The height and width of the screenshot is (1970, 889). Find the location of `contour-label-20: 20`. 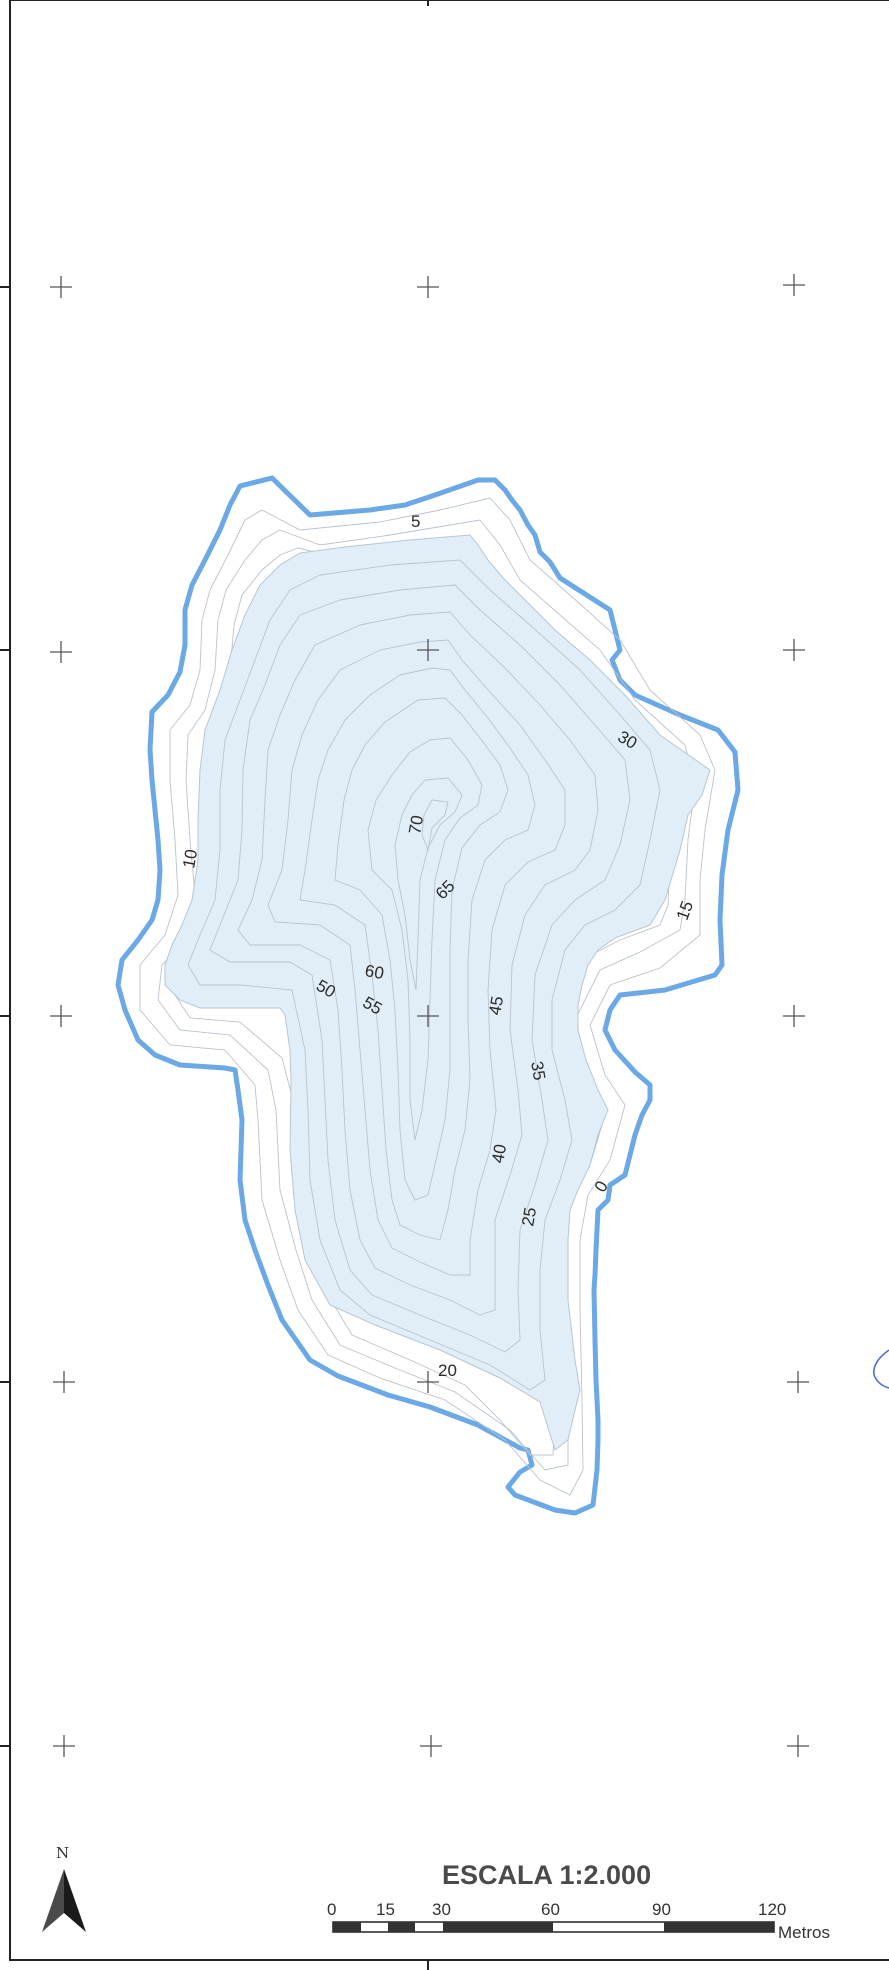

contour-label-20: 20 is located at coordinates (447, 1370).